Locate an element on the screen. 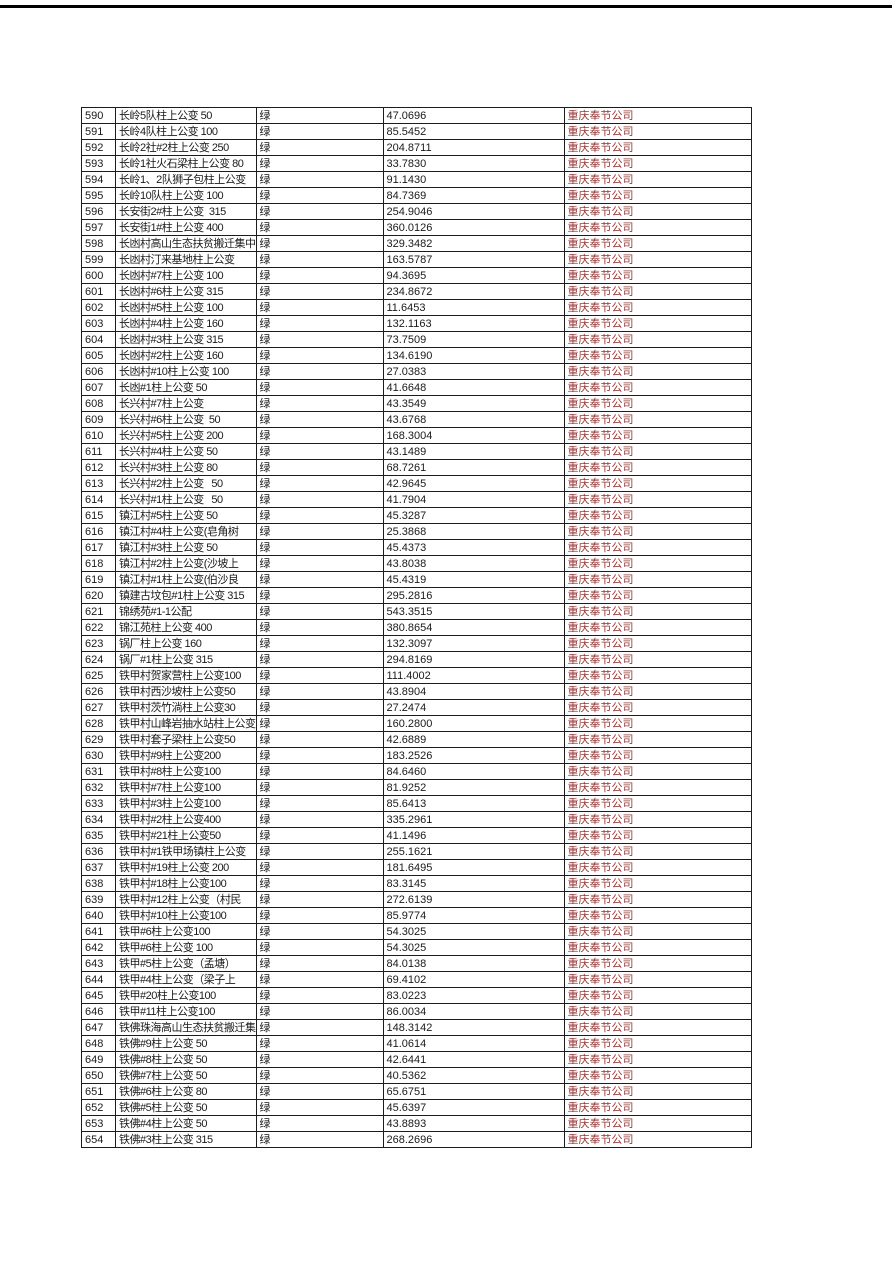  transformer-name-cell: 铁佛#5柱上公变 50 is located at coordinates (186, 1107).